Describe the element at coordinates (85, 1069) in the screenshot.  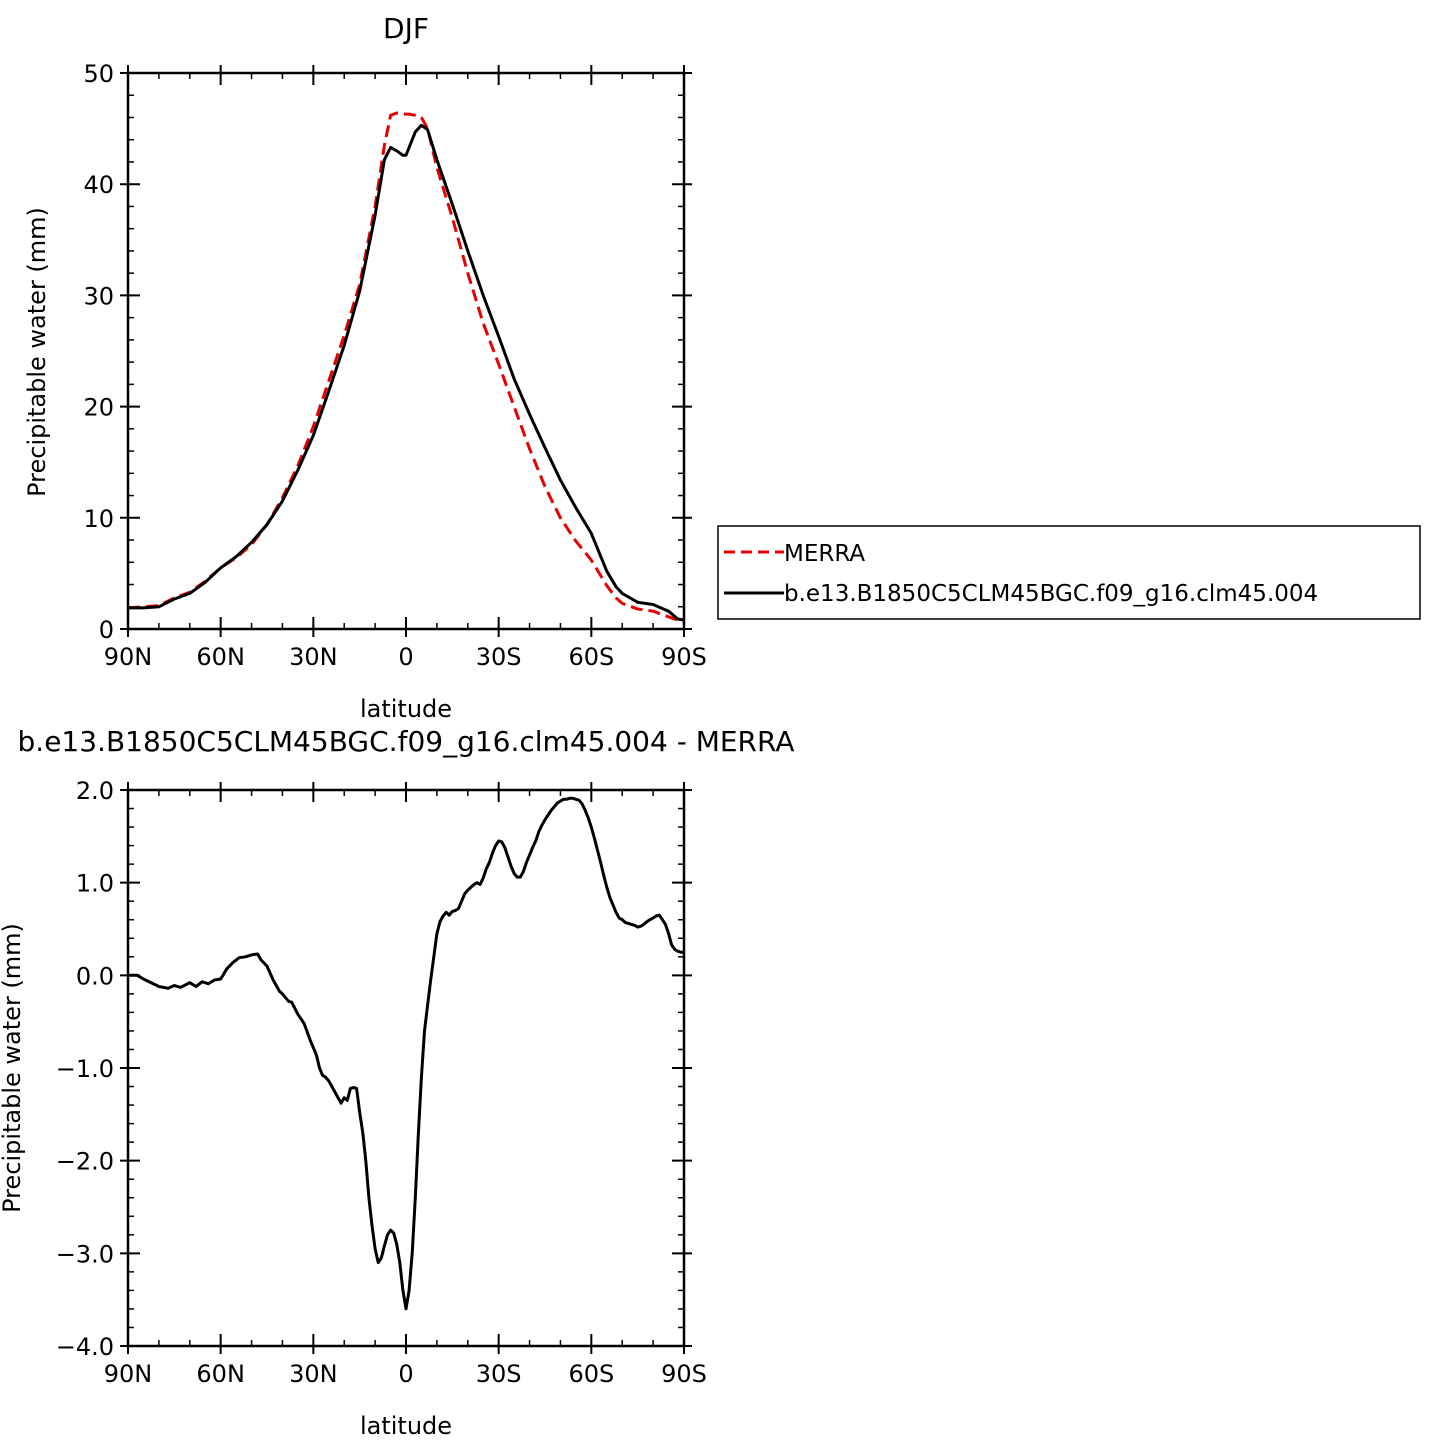
I see `bottom-y-tick-label: −1.0` at that location.